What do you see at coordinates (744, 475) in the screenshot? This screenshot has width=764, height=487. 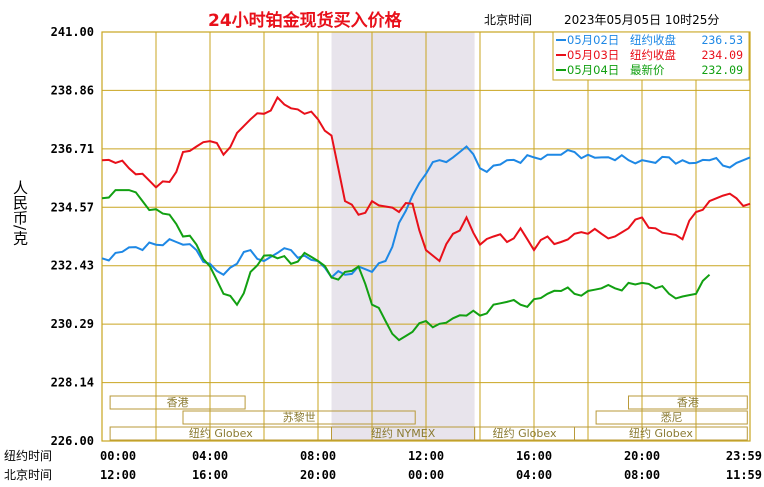 I see `x-tick-label: 11:59` at bounding box center [744, 475].